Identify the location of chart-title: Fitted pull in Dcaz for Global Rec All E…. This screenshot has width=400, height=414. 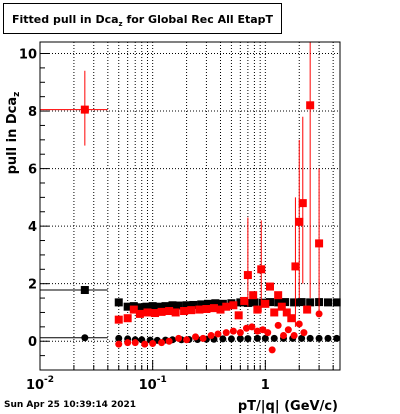
(142, 20).